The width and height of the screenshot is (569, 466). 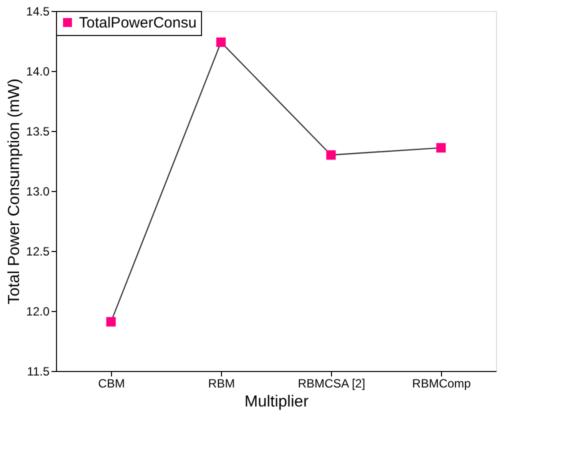 I want to click on x-axis-title: Multiplier, so click(x=277, y=402).